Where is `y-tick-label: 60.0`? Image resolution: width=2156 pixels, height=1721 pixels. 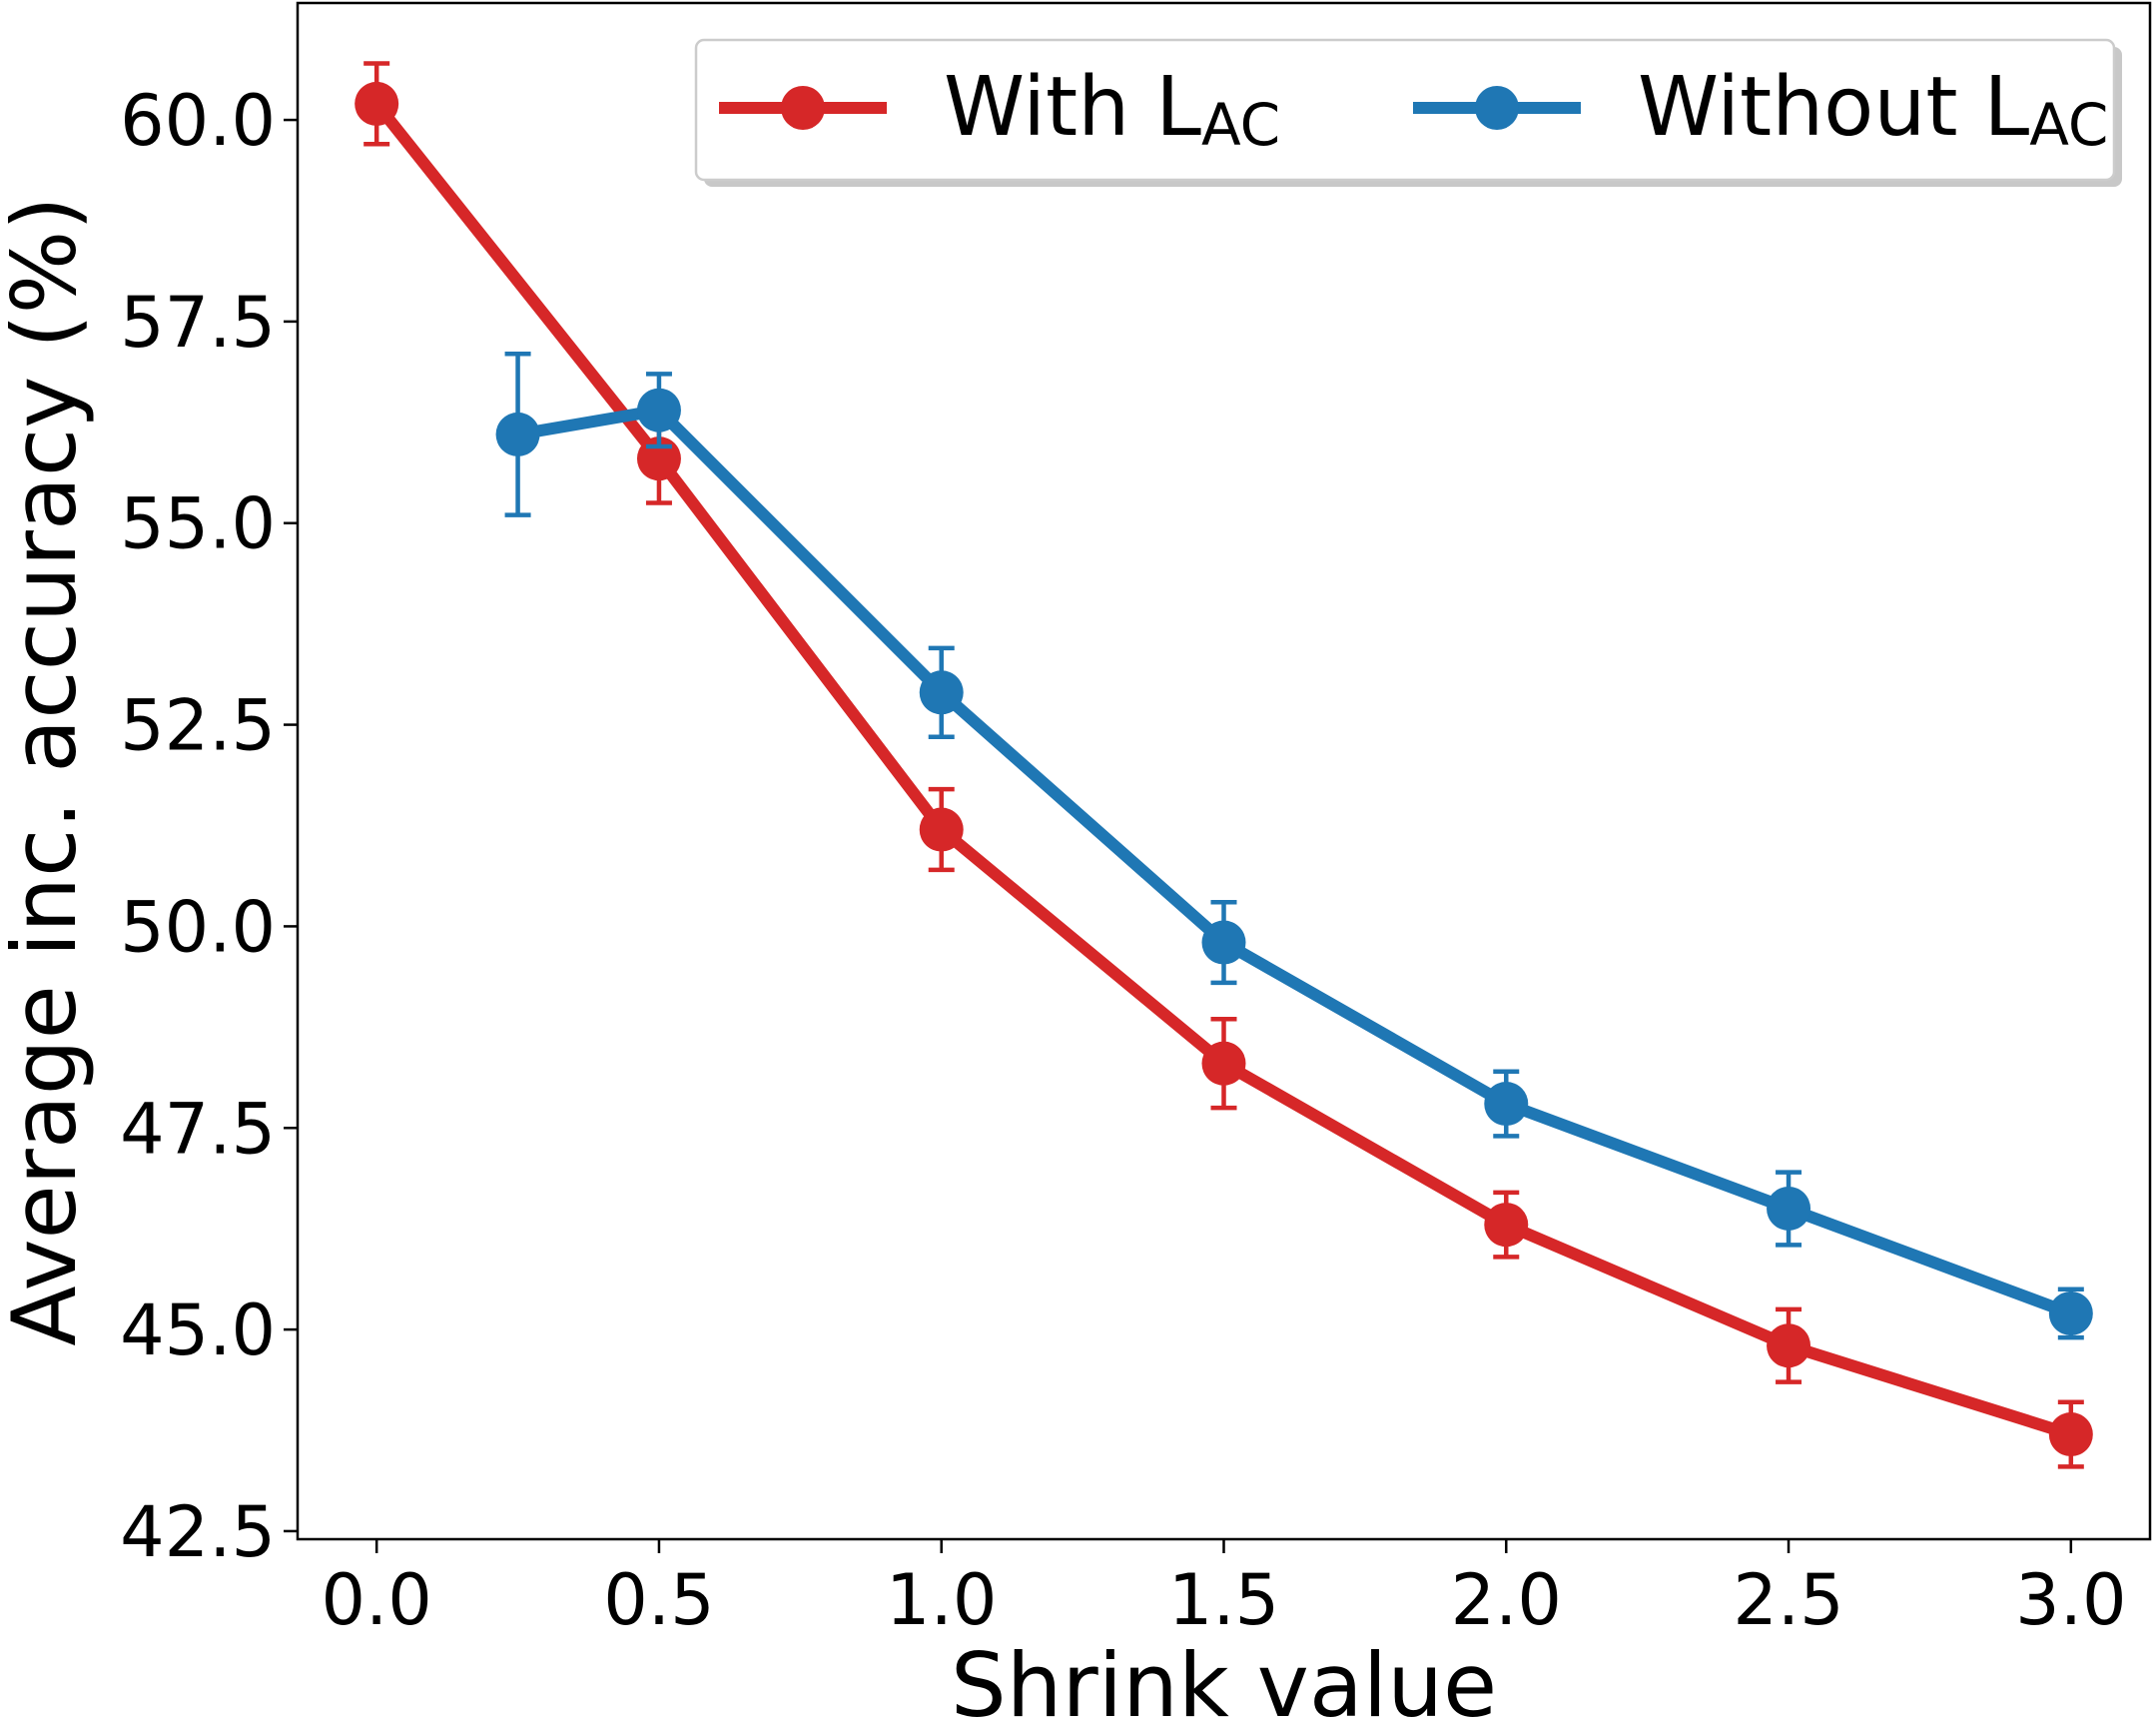 y-tick-label: 60.0 is located at coordinates (198, 121).